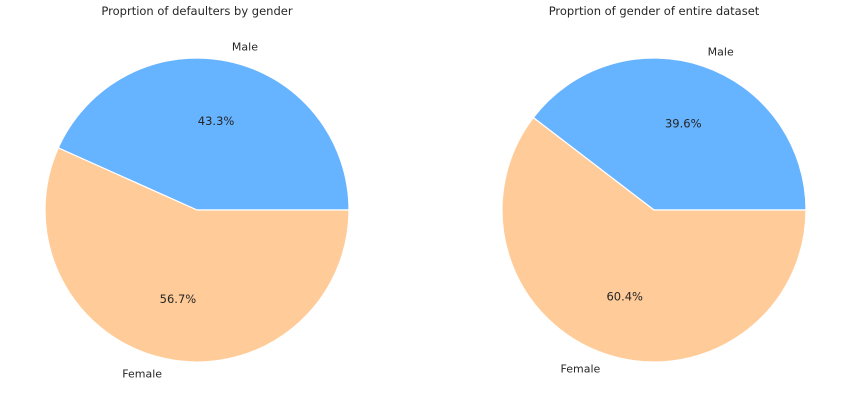 The height and width of the screenshot is (413, 851). What do you see at coordinates (683, 124) in the screenshot?
I see `slice-percent-label: 39.6%` at bounding box center [683, 124].